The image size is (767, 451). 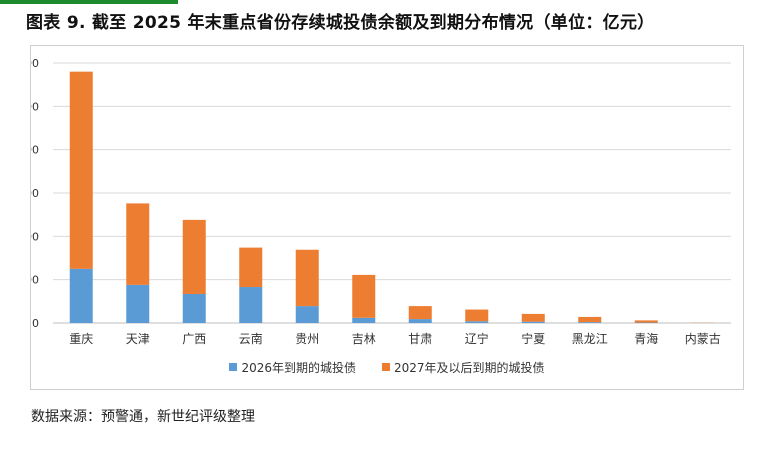 What do you see at coordinates (35, 63) in the screenshot?
I see `y-tick-label: 6000` at bounding box center [35, 63].